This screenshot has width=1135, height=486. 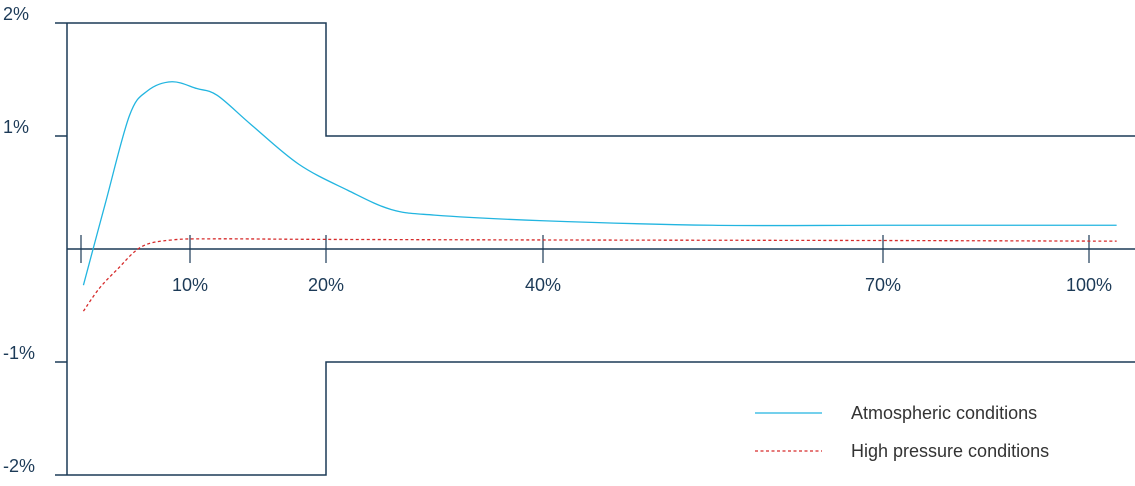 I want to click on x-tick-label: 10%, so click(x=190, y=285).